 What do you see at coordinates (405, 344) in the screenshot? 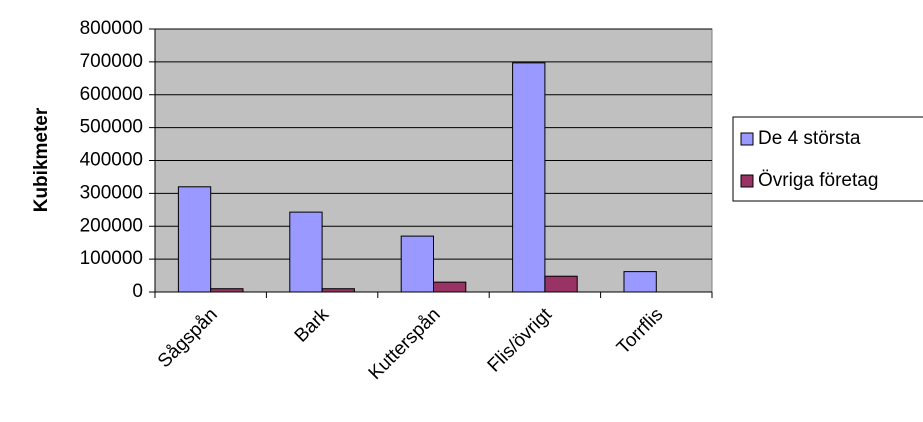
I see `x-tick-label: Kutterspån` at bounding box center [405, 344].